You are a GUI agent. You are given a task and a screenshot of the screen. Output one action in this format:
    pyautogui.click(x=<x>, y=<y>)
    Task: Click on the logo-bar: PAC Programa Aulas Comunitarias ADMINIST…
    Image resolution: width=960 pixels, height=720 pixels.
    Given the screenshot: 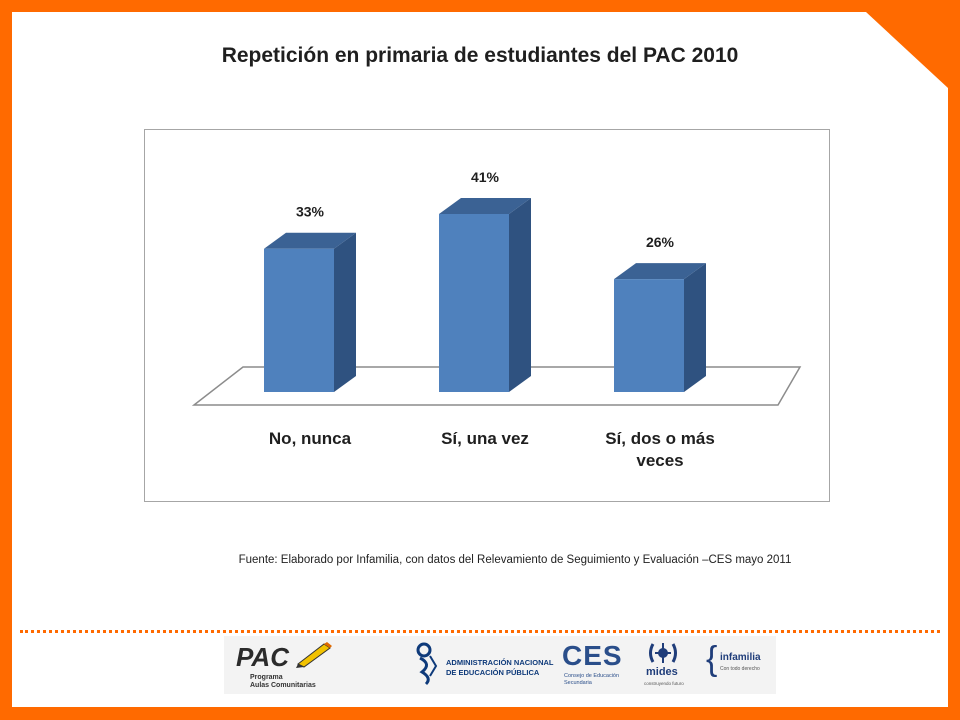 What is the action you would take?
    pyautogui.click(x=500, y=665)
    